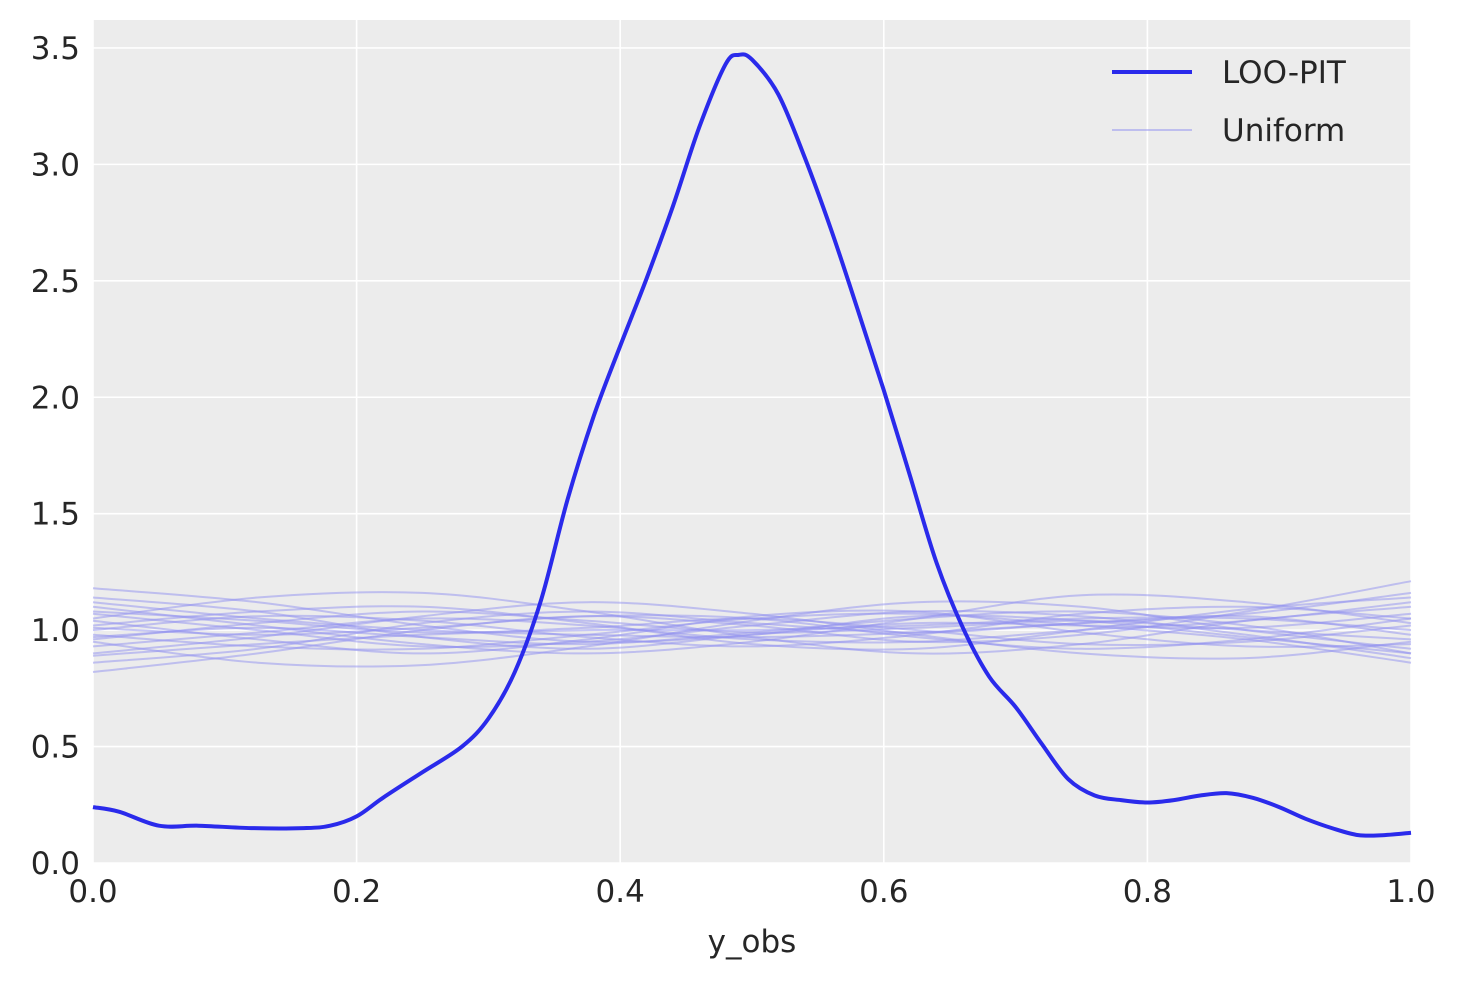 The height and width of the screenshot is (983, 1463). What do you see at coordinates (1410, 892) in the screenshot?
I see `x-tick-label: 1.0` at bounding box center [1410, 892].